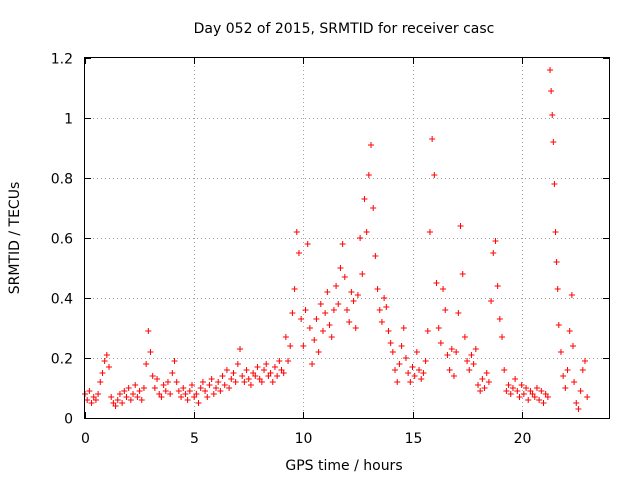  What do you see at coordinates (523, 439) in the screenshot?
I see `x-tick-label: 20` at bounding box center [523, 439].